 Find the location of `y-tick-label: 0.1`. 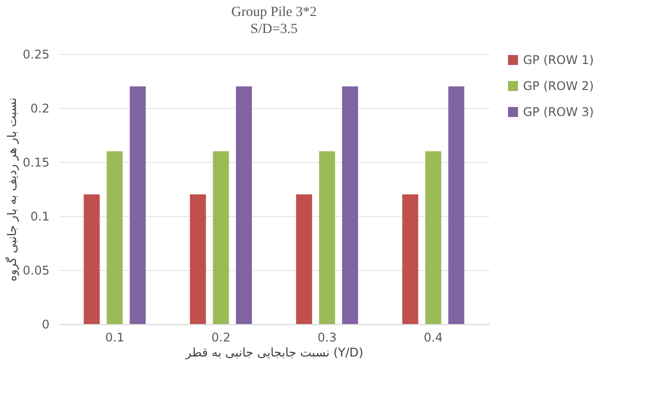

y-tick-label: 0.1 is located at coordinates (40, 217).